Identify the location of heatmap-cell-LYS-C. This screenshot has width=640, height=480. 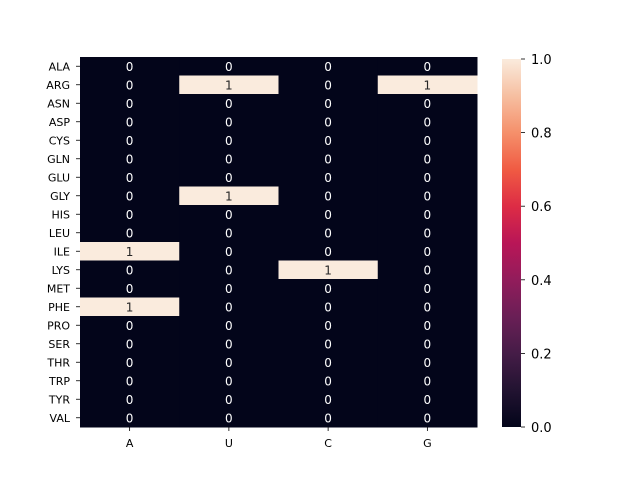
(328, 270).